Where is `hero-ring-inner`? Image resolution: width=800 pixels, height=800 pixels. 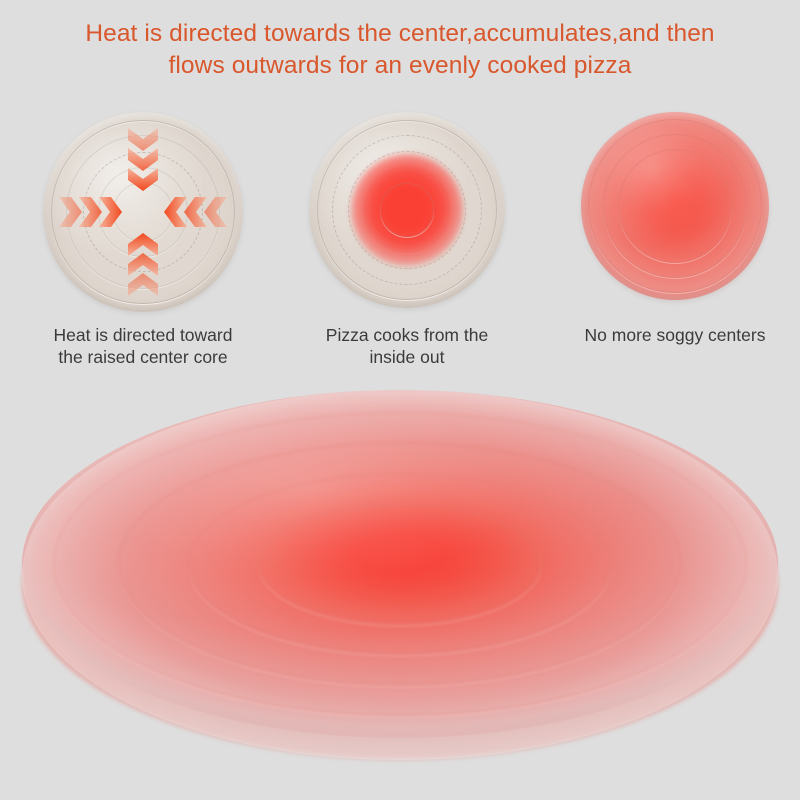 hero-ring-inner is located at coordinates (400, 564).